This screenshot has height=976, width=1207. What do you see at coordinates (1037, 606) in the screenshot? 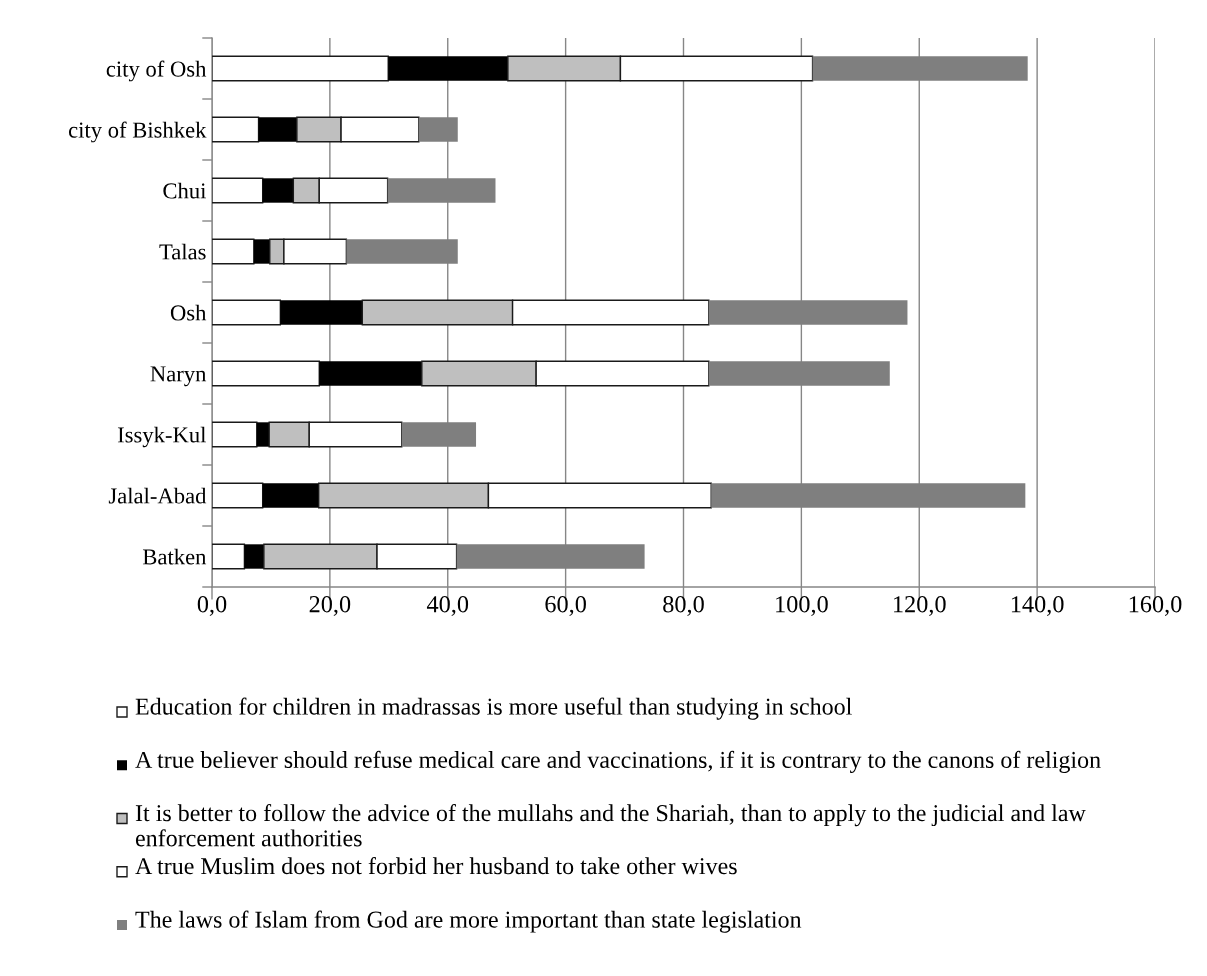
I see `x-tick-label: 140,0` at bounding box center [1037, 606].